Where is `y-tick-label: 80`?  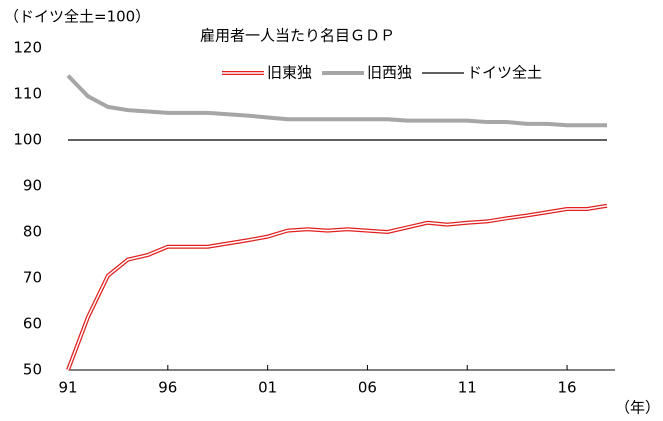 y-tick-label: 80 is located at coordinates (32, 232).